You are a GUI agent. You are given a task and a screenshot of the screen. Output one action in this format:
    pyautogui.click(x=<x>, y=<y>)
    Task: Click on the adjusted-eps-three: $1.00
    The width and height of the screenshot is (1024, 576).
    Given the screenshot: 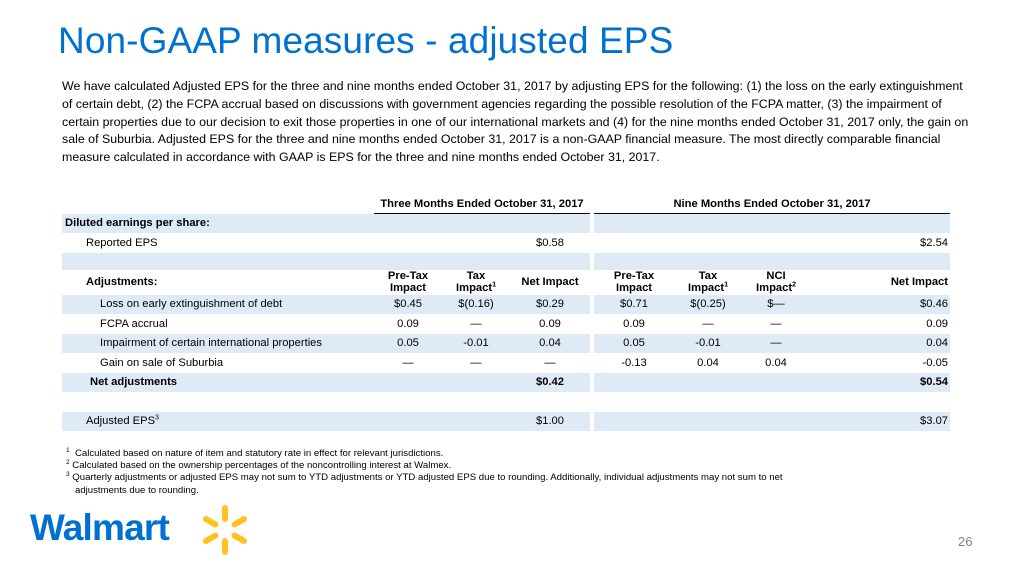 What is the action you would take?
    pyautogui.click(x=550, y=421)
    